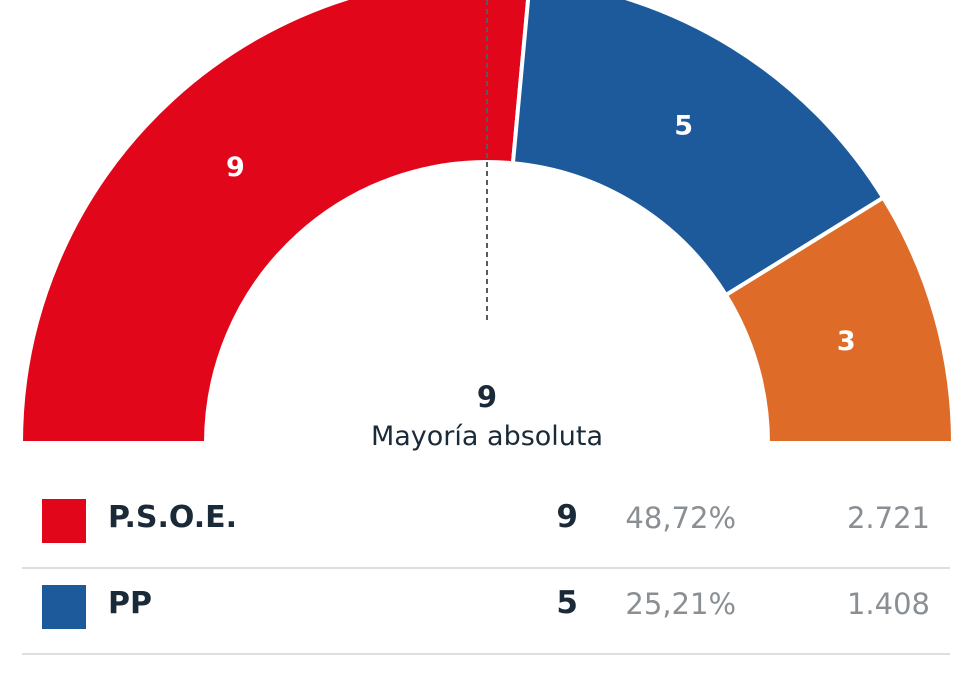 The width and height of the screenshot is (960, 675). Describe the element at coordinates (680, 518) in the screenshot. I see `party-percent: 48,72%` at that location.